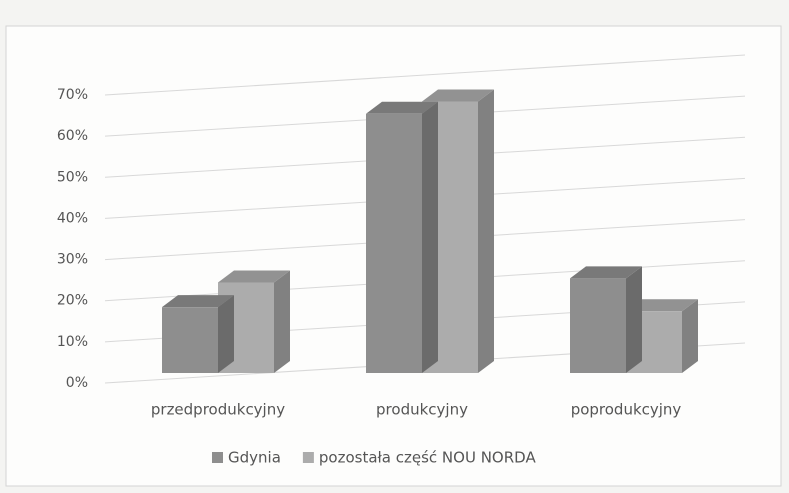 This screenshot has height=493, width=789. Describe the element at coordinates (72, 218) in the screenshot. I see `y-tick-label: 40%` at that location.